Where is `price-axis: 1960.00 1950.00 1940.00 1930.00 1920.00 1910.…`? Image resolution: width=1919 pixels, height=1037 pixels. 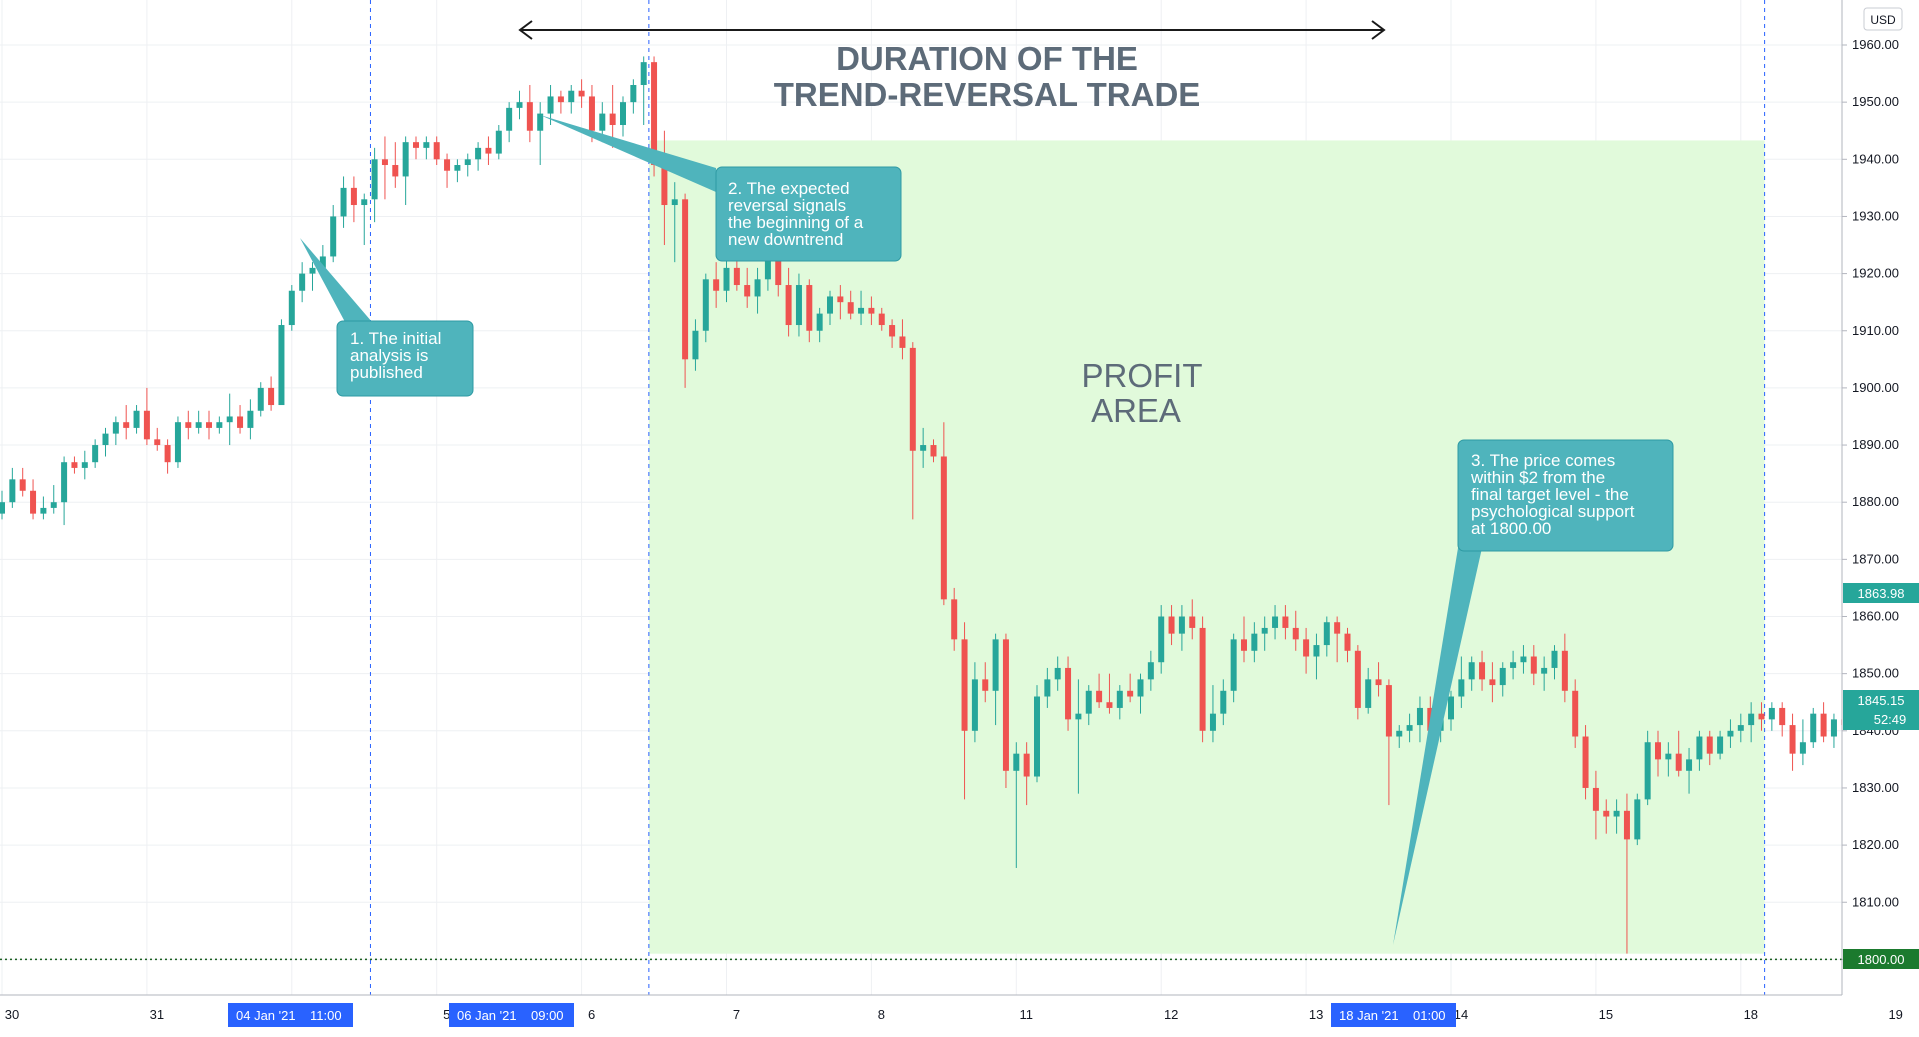 price-axis: 1960.00 1950.00 1940.00 1930.00 1920.00 1910.… is located at coordinates (1880, 516).